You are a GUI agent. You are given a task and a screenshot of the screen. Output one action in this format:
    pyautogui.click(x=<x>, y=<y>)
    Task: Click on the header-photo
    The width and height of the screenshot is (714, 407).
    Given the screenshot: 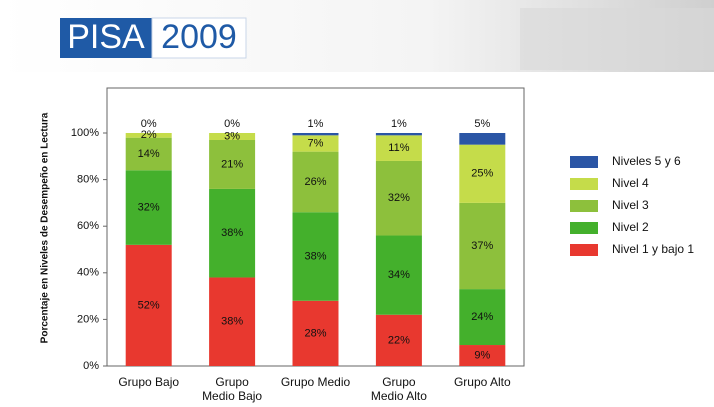 What is the action you would take?
    pyautogui.click(x=617, y=39)
    